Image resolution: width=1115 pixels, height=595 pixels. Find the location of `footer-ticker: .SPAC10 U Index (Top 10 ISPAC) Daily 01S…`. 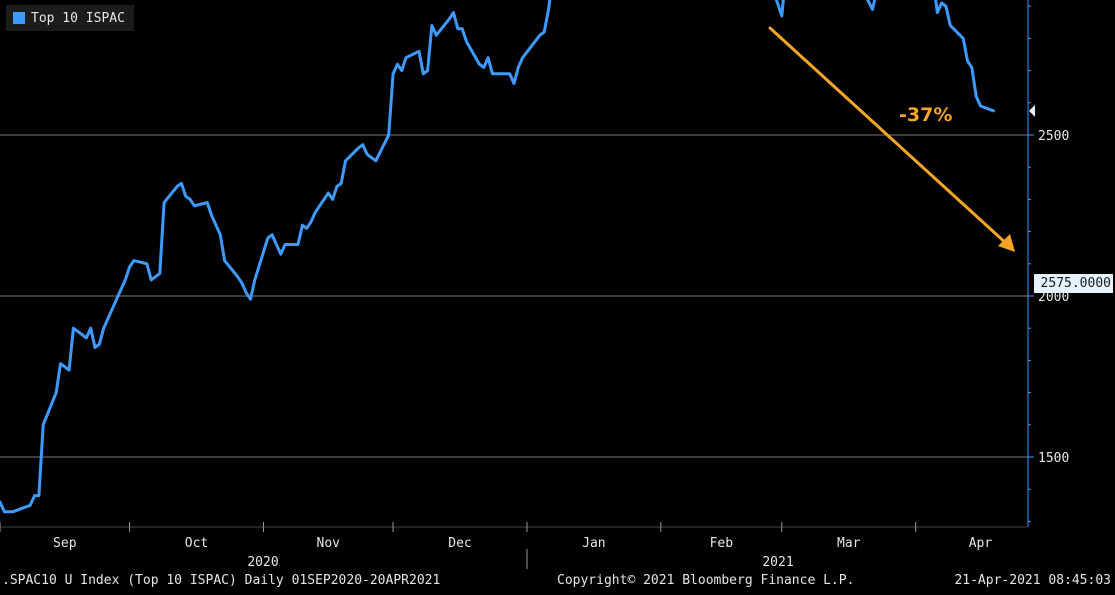

footer-ticker: .SPAC10 U Index (Top 10 ISPAC) Daily 01S… is located at coordinates (221, 580).